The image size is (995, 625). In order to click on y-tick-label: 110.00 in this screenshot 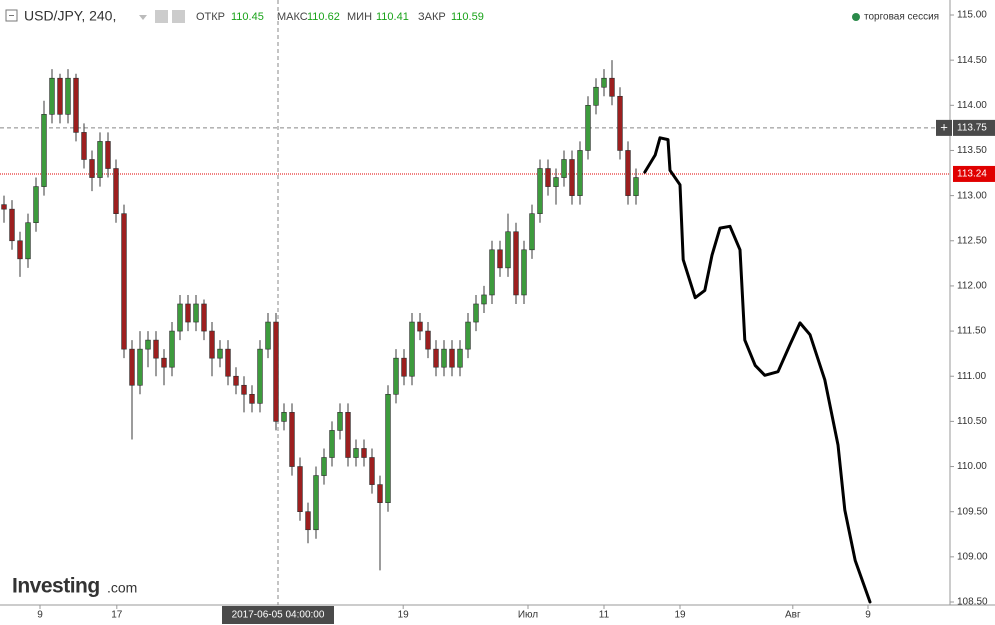, I will do `click(972, 466)`.